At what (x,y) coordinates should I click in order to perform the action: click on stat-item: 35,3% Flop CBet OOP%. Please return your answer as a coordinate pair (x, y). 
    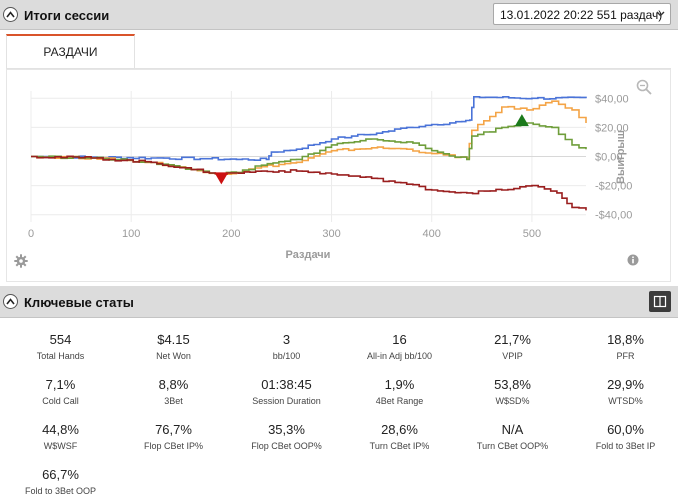
    Looking at the image, I should click on (286, 436).